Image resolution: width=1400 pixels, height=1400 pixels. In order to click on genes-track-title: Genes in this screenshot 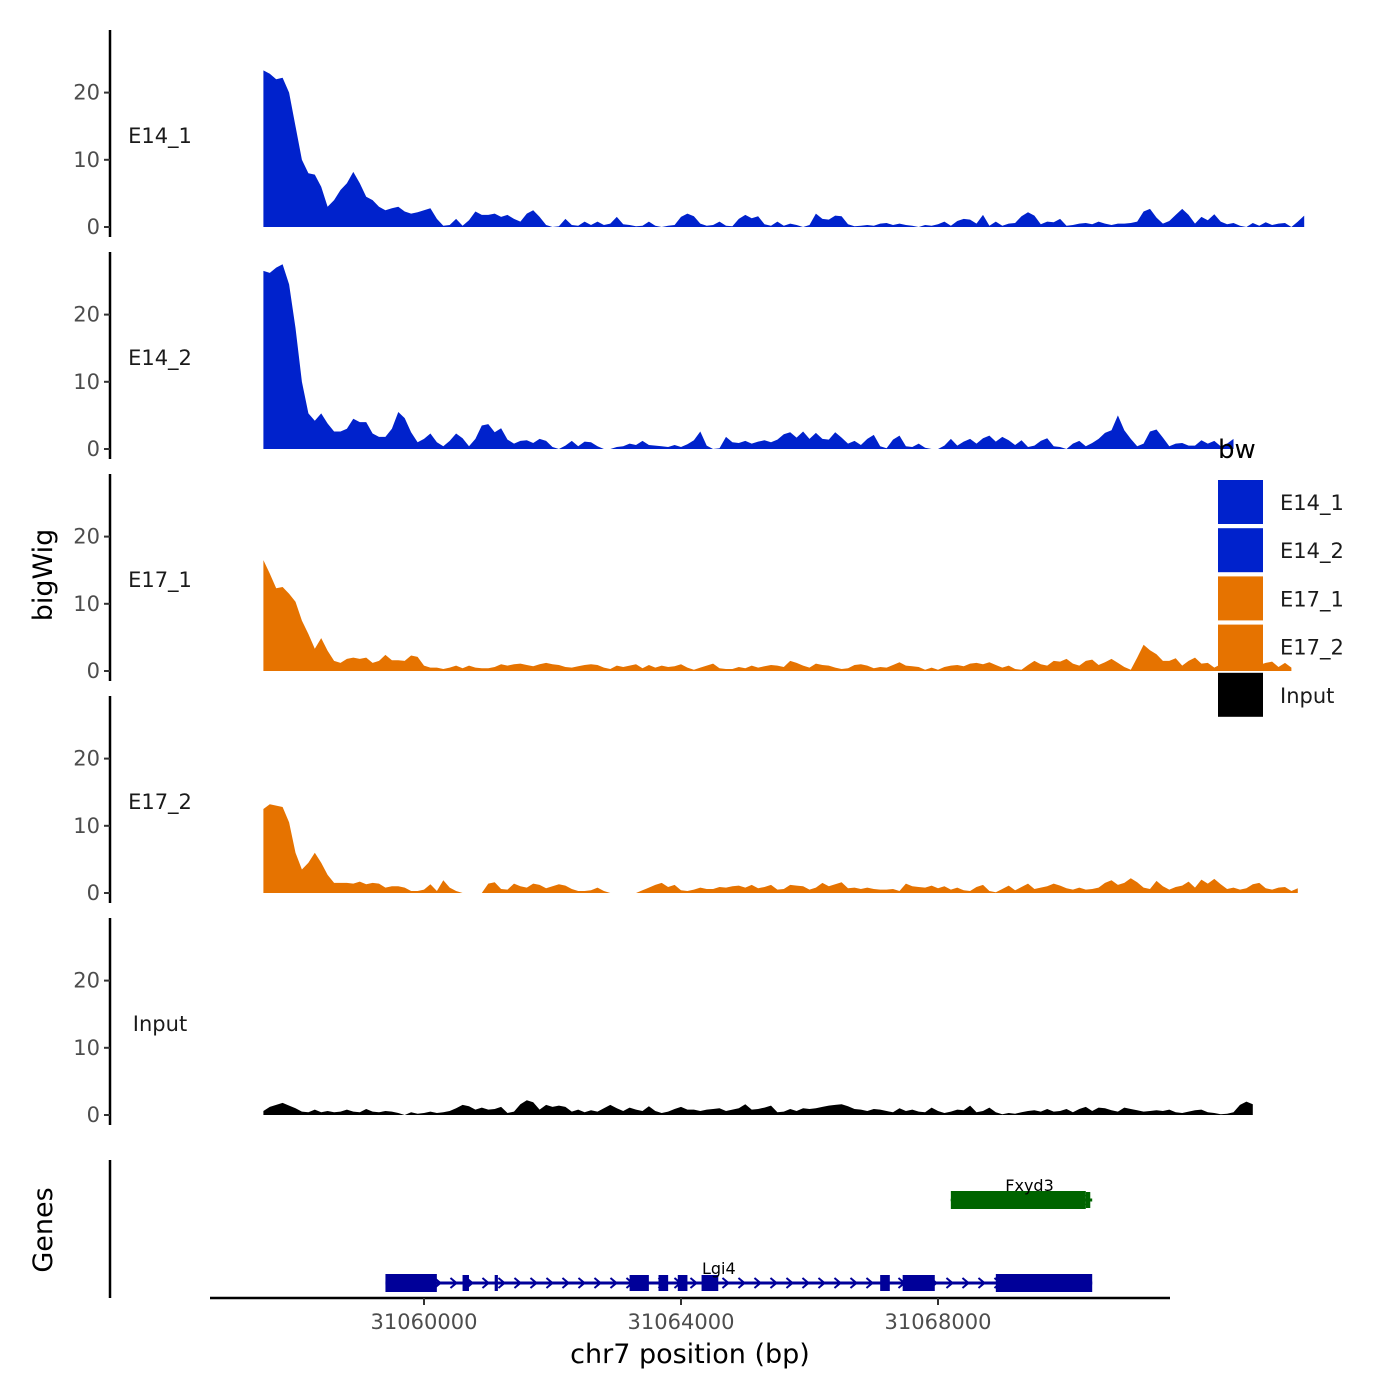, I will do `click(43, 1229)`.